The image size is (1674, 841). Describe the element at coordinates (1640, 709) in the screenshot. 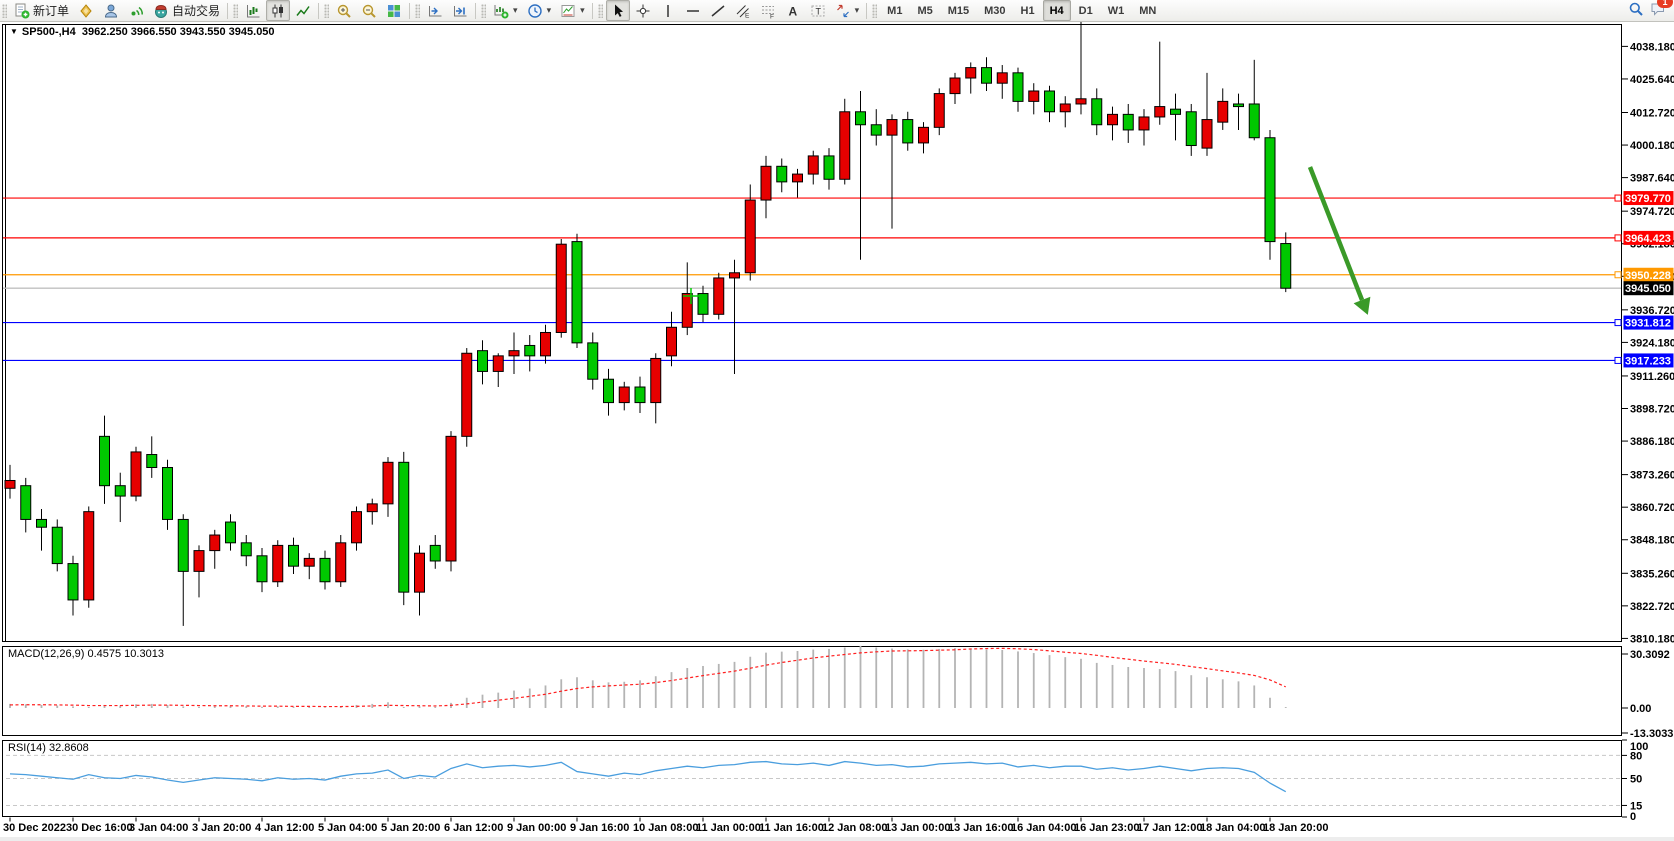

I see `svg-text: 0.00` at that location.